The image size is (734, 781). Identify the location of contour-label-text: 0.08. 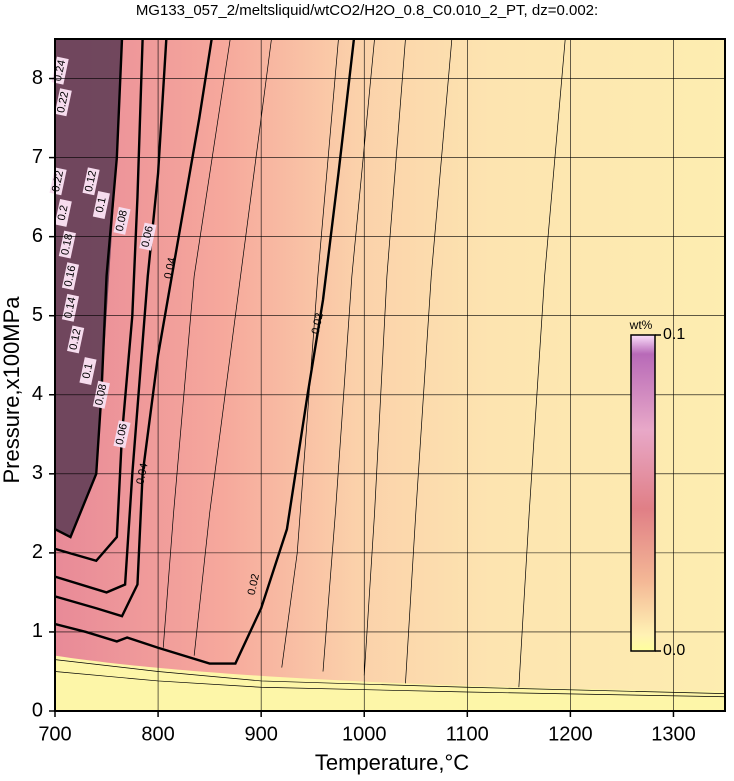
(122, 220).